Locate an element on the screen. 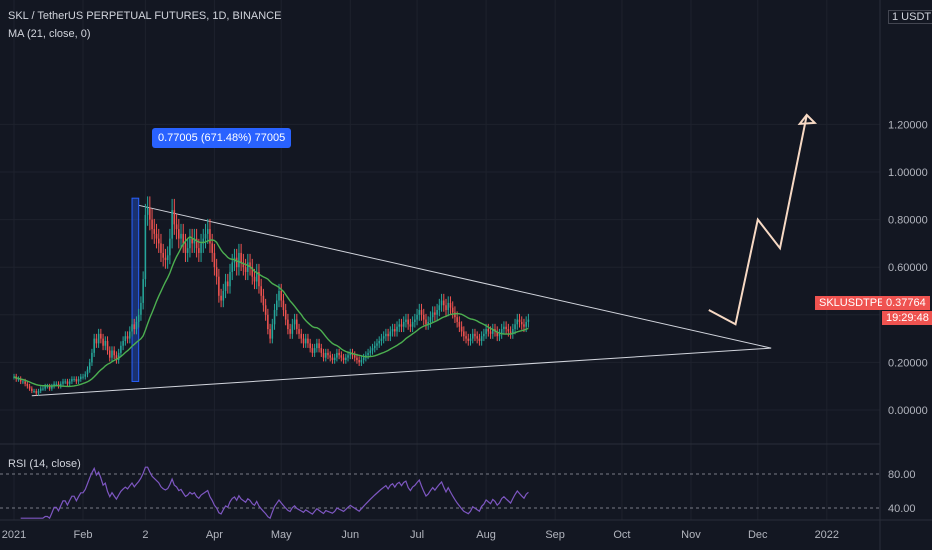 The height and width of the screenshot is (550, 932). projection-arrowhead is located at coordinates (807, 119).